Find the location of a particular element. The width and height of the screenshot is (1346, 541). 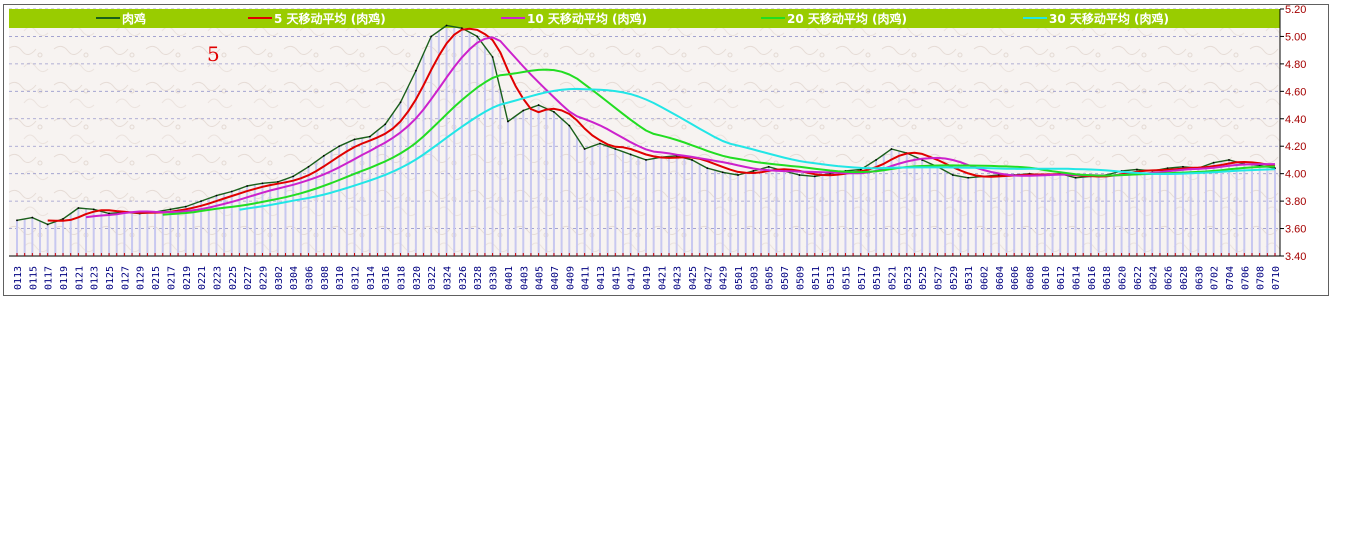

x-tick-label: 0227 is located at coordinates (248, 278).